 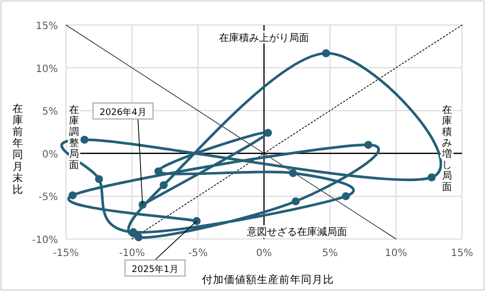 What do you see at coordinates (123, 112) in the screenshot?
I see `annotation: 2026年4月` at bounding box center [123, 112].